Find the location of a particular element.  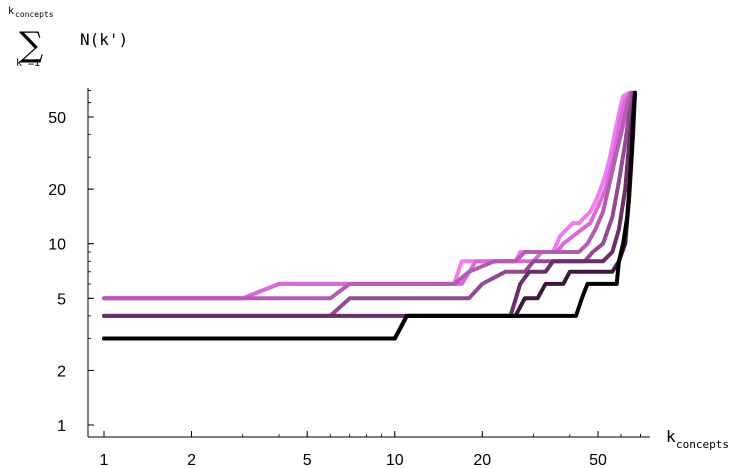

x-label-sub: concepts is located at coordinates (702, 444).